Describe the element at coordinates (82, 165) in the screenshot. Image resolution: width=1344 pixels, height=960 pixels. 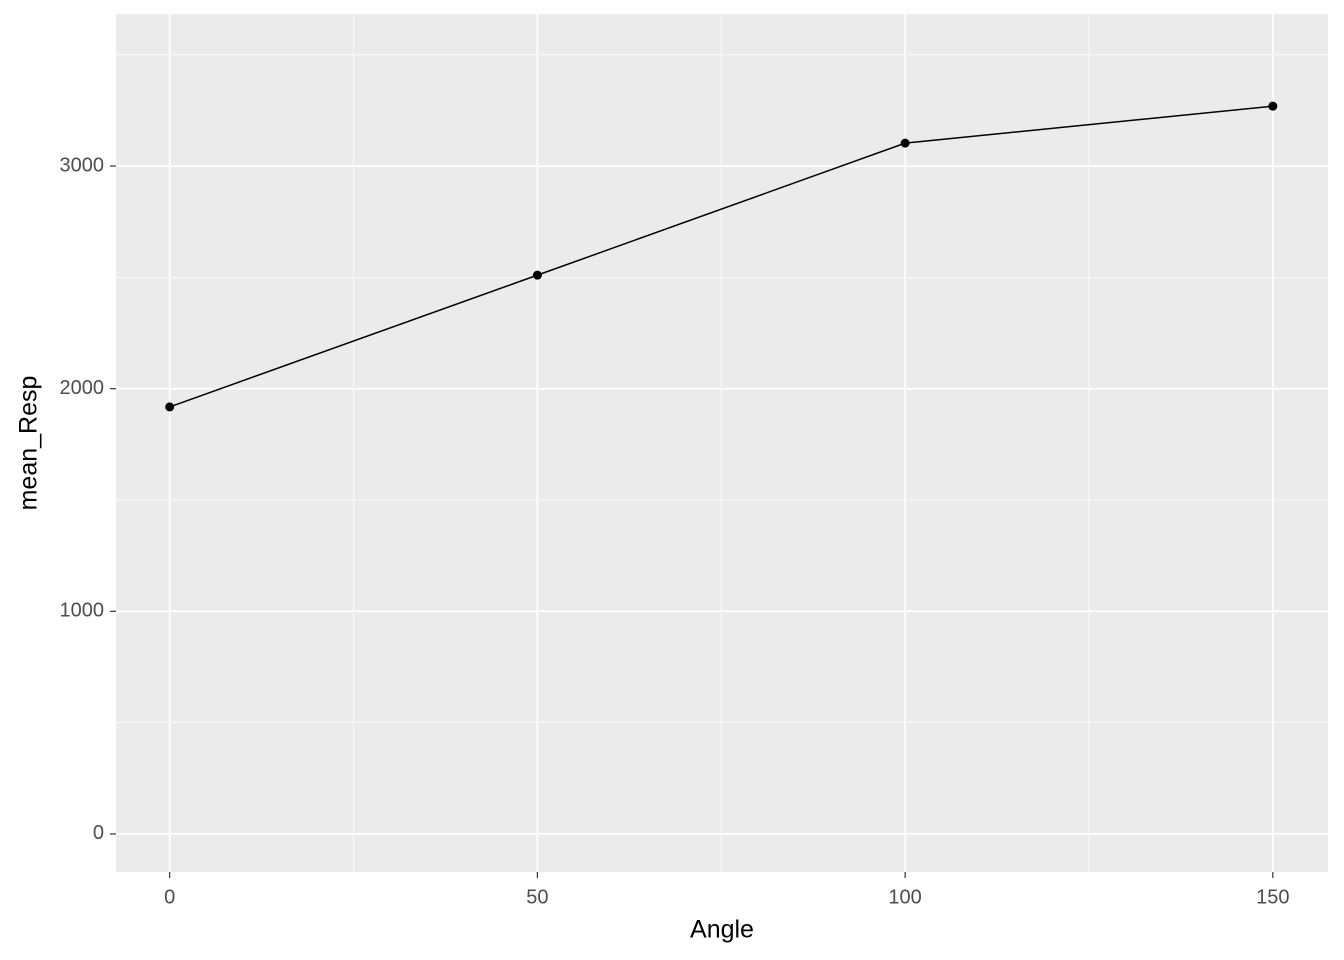
I see `y-tick-label: 3000` at that location.